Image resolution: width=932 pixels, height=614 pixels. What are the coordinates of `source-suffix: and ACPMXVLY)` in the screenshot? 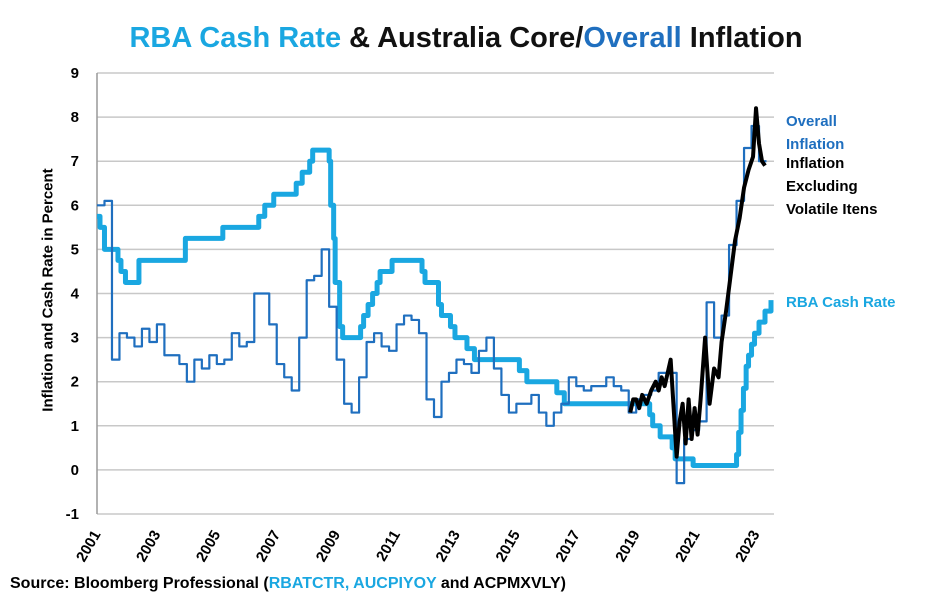 It's located at (501, 583).